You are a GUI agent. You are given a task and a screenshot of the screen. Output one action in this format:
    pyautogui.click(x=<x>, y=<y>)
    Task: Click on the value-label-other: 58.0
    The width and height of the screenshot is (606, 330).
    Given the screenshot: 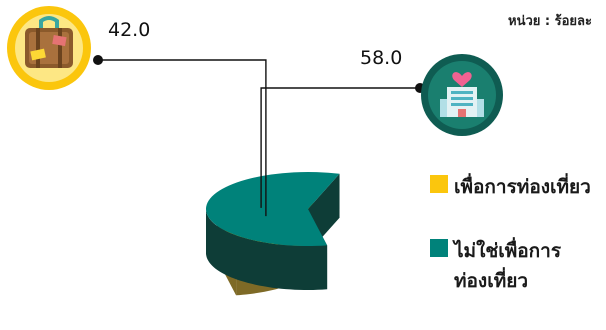 What is the action you would take?
    pyautogui.click(x=381, y=58)
    